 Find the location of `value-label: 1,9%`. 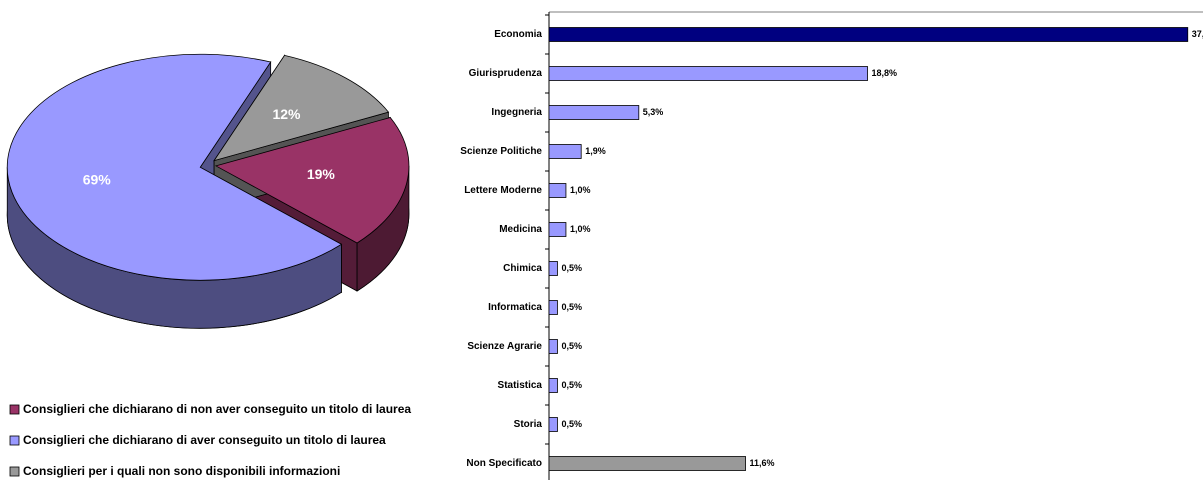

value-label: 1,9% is located at coordinates (595, 151).